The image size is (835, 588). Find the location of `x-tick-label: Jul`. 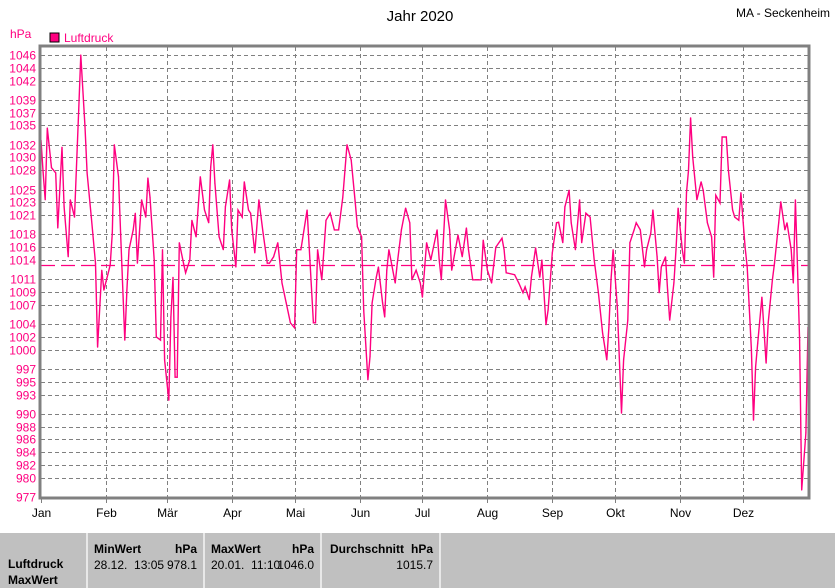

x-tick-label: Jul is located at coordinates (422, 513).